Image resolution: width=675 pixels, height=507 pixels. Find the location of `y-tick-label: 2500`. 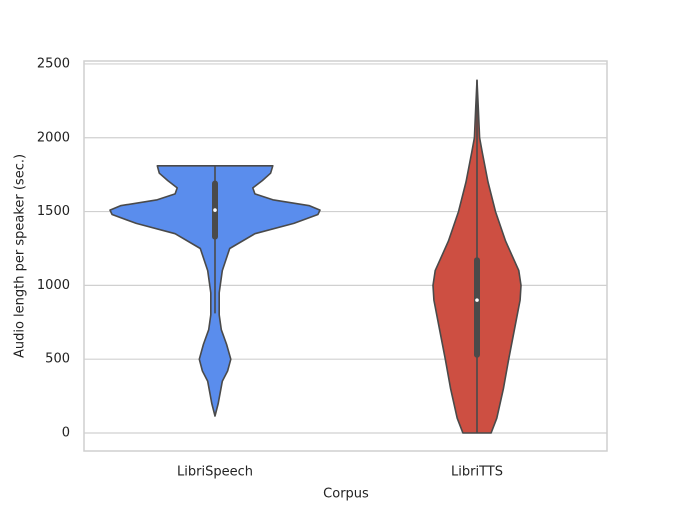

y-tick-label: 2500 is located at coordinates (53, 63).